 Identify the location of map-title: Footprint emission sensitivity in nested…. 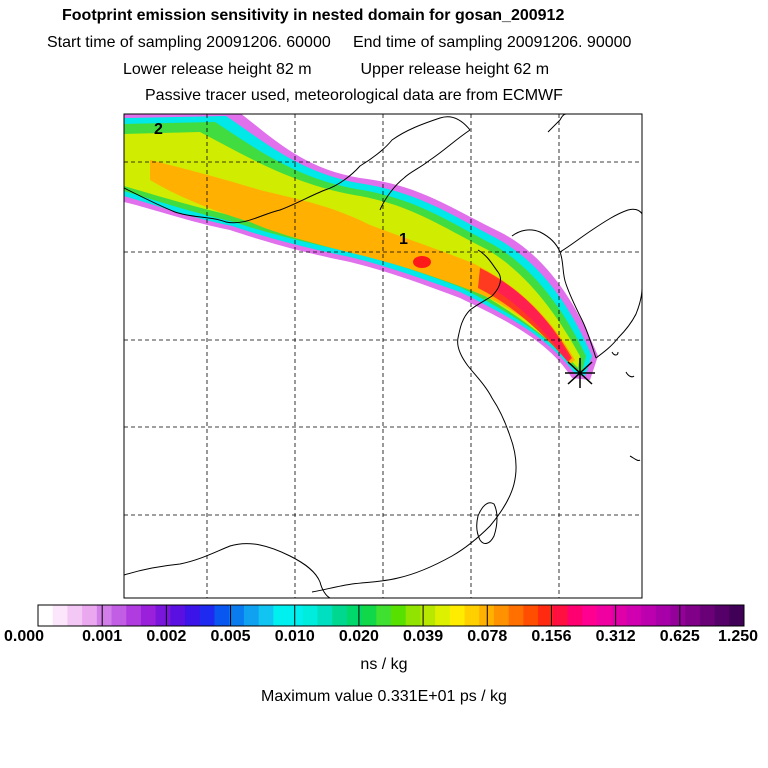
(313, 15).